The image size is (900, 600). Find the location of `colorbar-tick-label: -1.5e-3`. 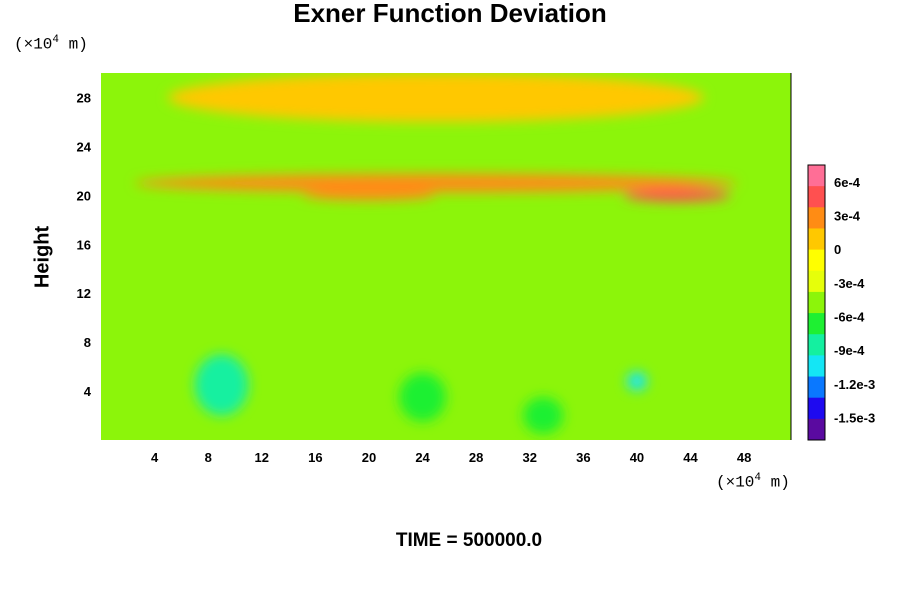

colorbar-tick-label: -1.5e-3 is located at coordinates (854, 418).